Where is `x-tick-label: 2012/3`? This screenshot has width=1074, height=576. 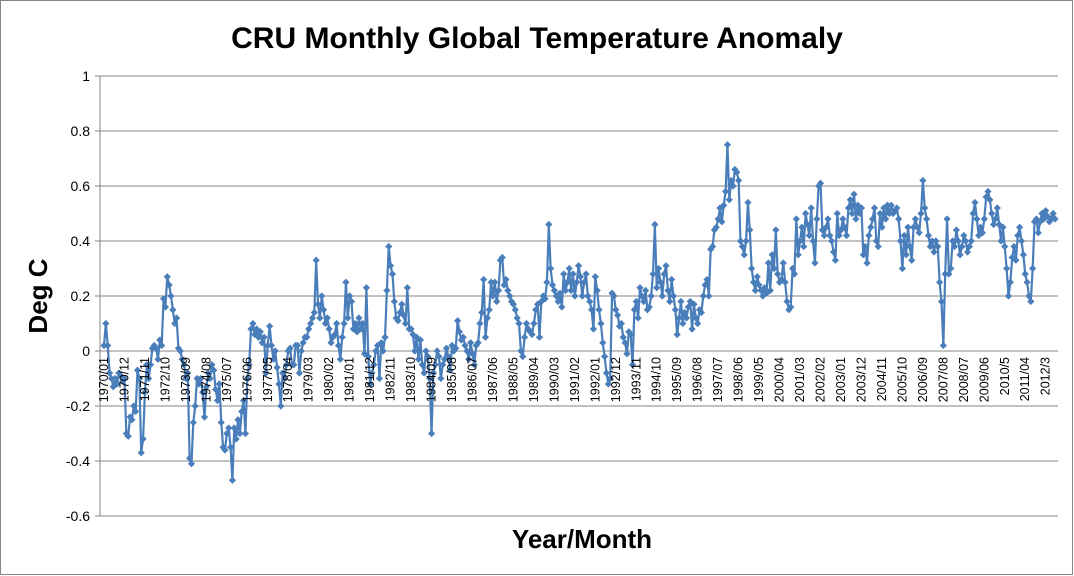 x-tick-label: 2012/3 is located at coordinates (1046, 376).